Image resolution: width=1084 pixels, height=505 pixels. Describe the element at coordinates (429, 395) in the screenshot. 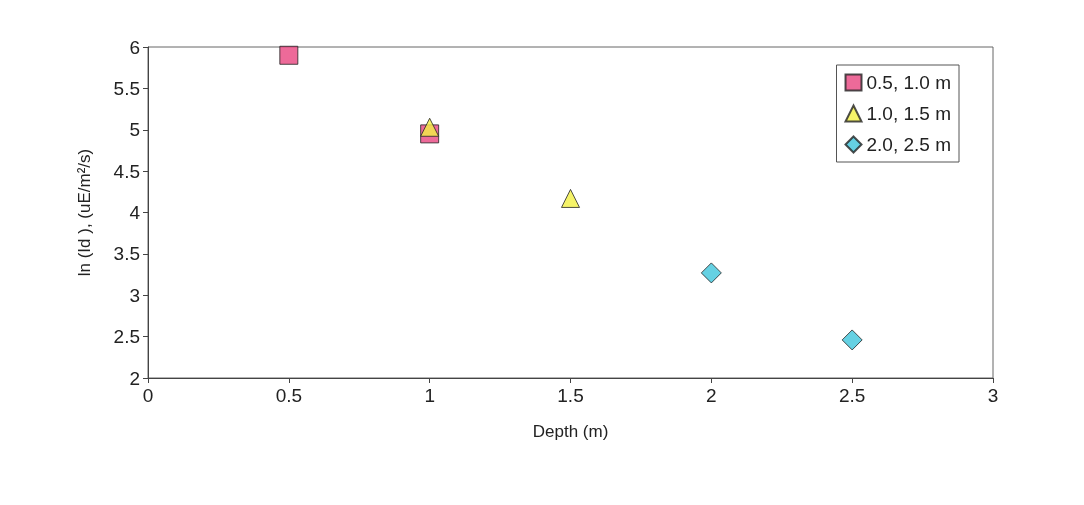

I see `x-tick-label: 1` at that location.